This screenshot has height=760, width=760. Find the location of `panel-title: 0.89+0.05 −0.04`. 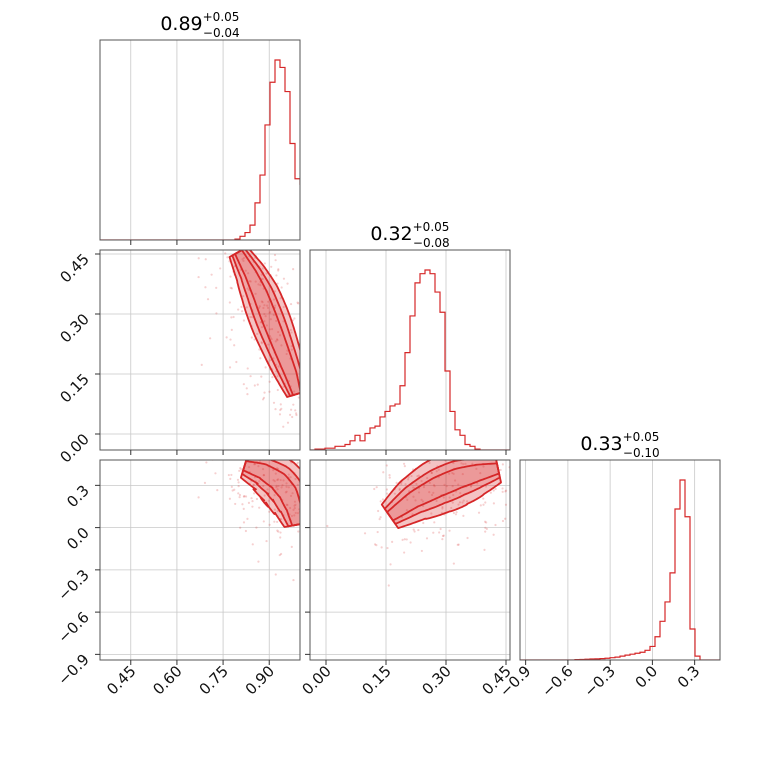

panel-title: 0.89+0.05 −0.04 is located at coordinates (199, 25).